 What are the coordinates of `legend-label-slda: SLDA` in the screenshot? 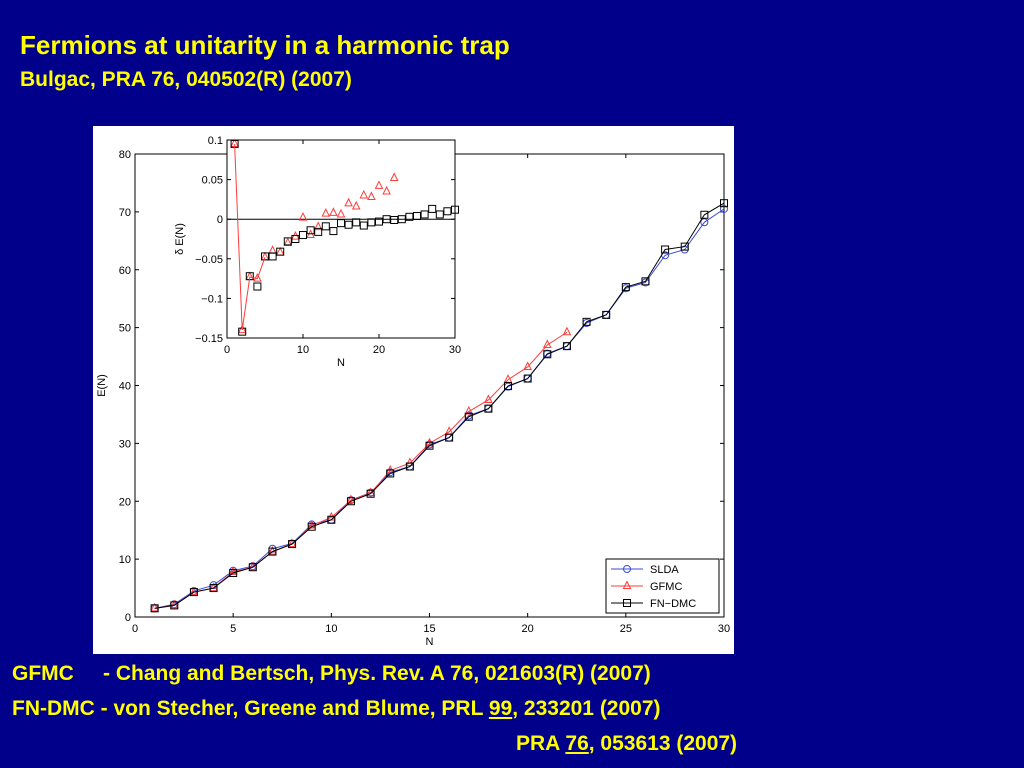 It's located at (664, 570).